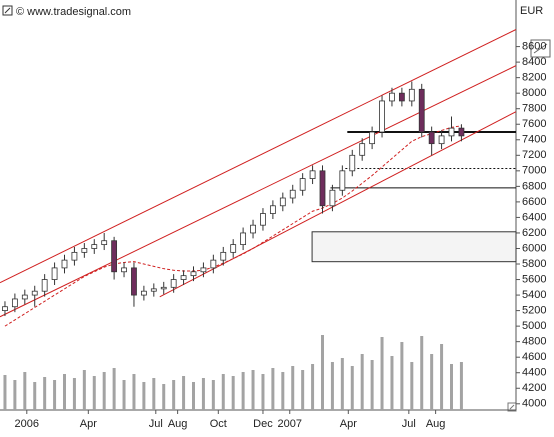  What do you see at coordinates (534, 311) in the screenshot?
I see `y-tick-label: 5200` at bounding box center [534, 311].